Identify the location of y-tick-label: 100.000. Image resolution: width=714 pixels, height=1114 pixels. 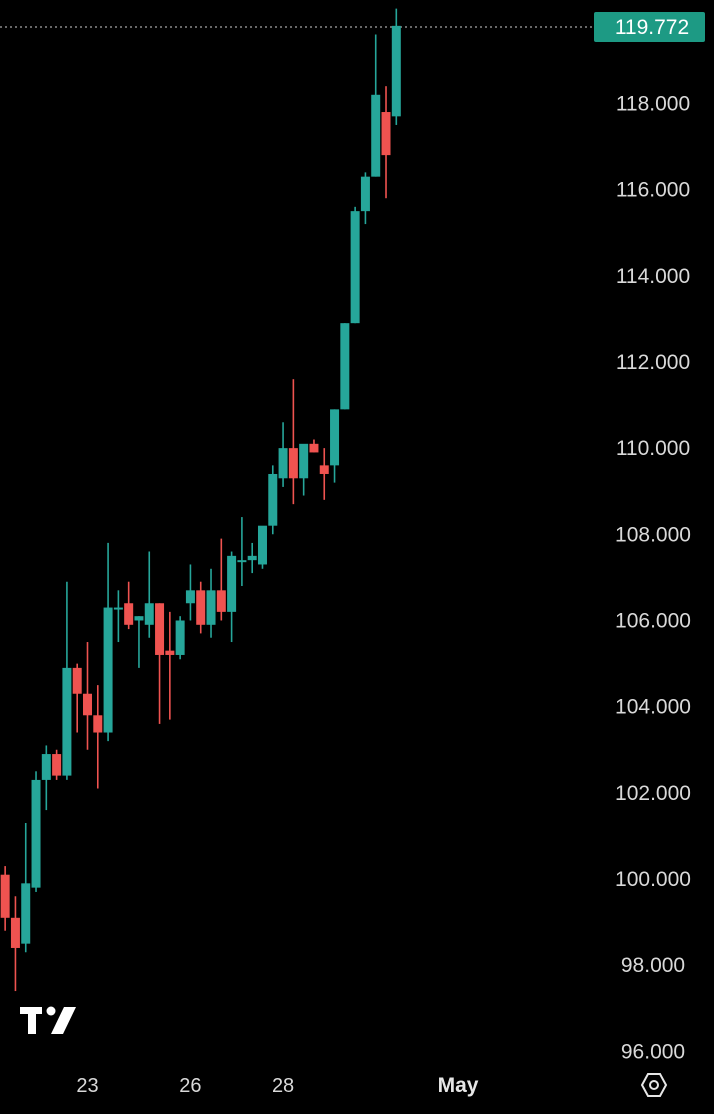
(653, 879).